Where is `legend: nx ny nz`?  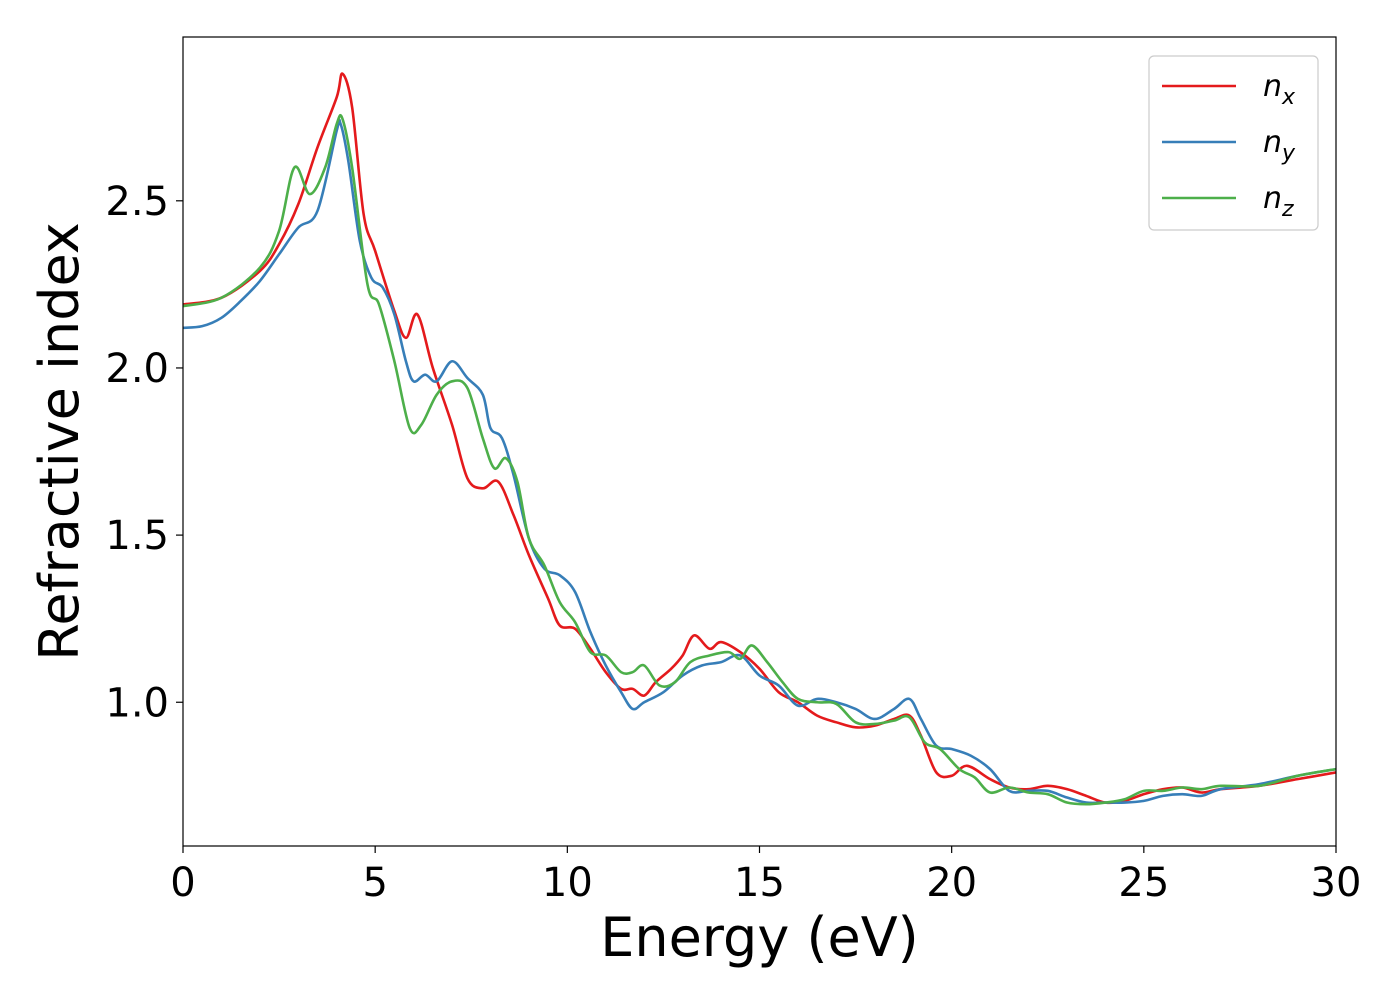 legend: nx ny nz is located at coordinates (1233, 143).